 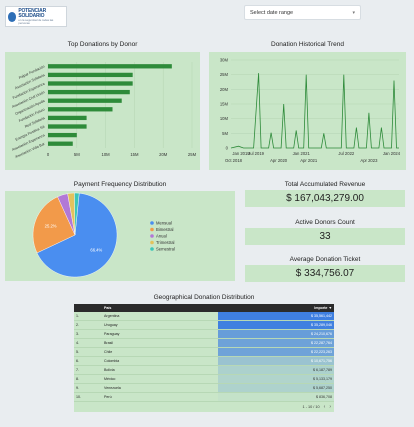 I want to click on slice-label: 25.2%, so click(x=51, y=226).